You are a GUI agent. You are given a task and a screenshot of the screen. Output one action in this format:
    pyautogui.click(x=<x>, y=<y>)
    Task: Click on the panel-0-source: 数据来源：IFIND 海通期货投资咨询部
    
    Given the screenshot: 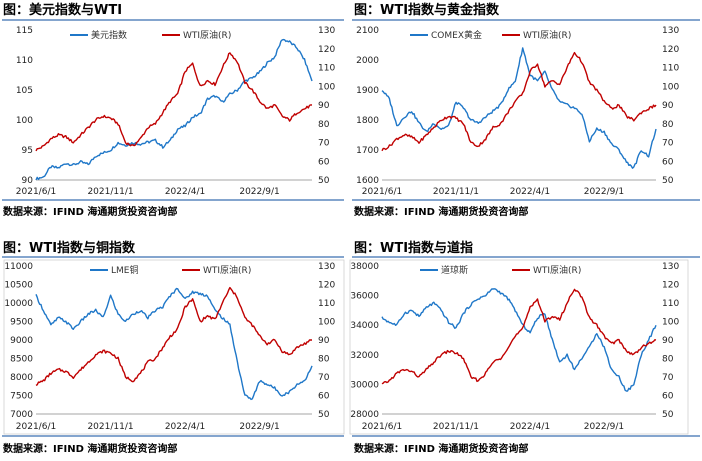 What is the action you would take?
    pyautogui.click(x=90, y=211)
    